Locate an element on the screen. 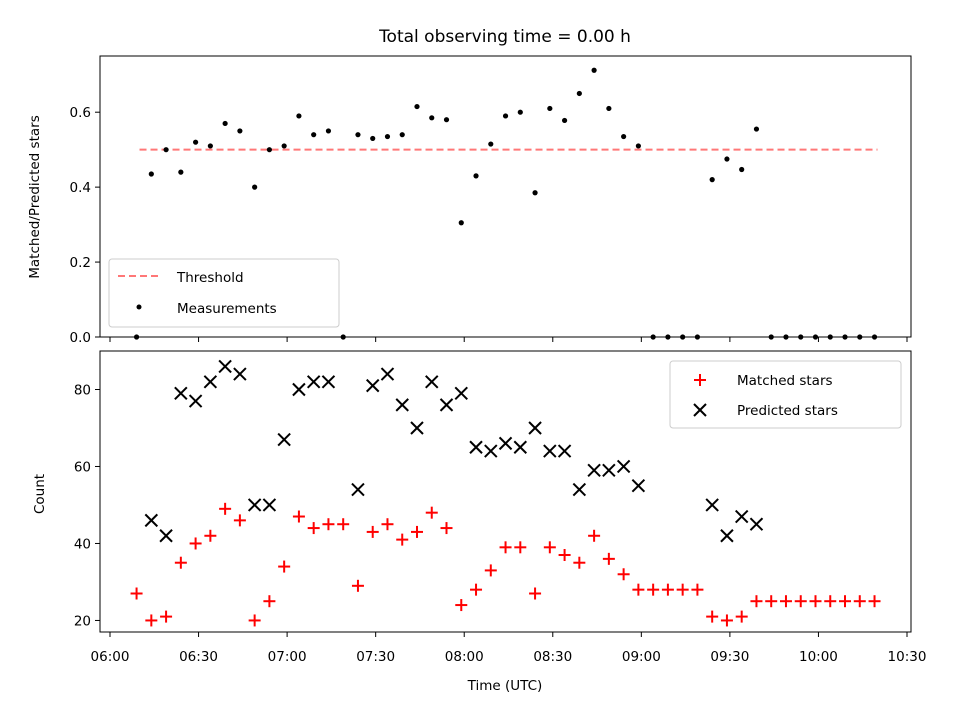 The height and width of the screenshot is (720, 960). x-axis-label: Time (UTC) is located at coordinates (505, 686).